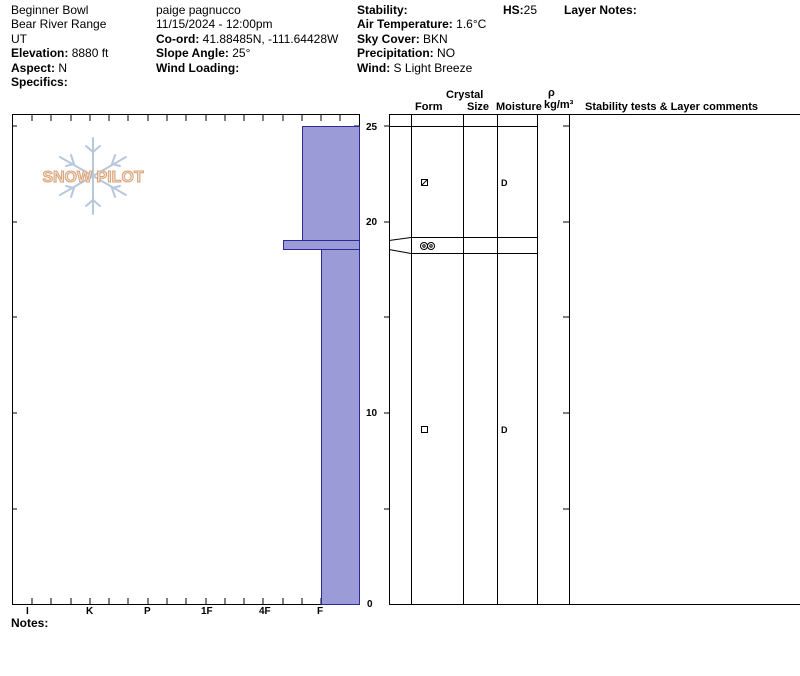 The width and height of the screenshot is (800, 676). I want to click on coord-value: 41.88485N, -111.64428W, so click(269, 39).